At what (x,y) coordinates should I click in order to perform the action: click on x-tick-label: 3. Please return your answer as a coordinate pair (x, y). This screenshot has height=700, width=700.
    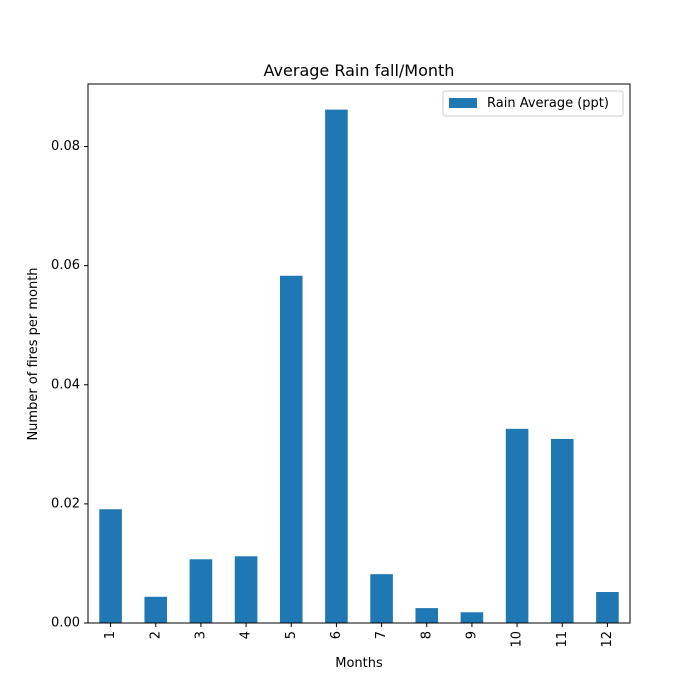
    Looking at the image, I should click on (200, 635).